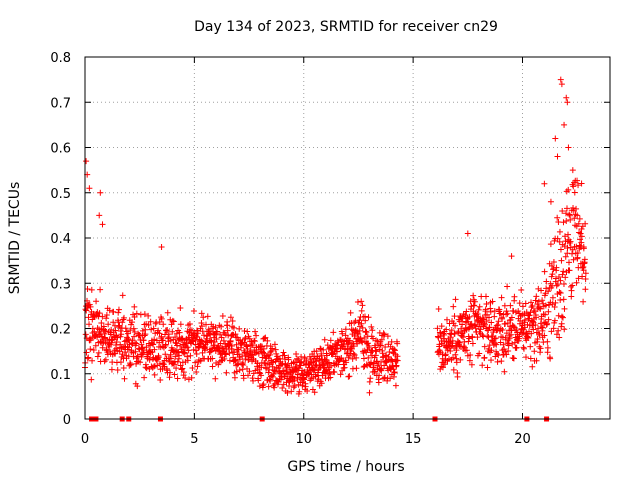 This screenshot has width=640, height=480. Describe the element at coordinates (60, 330) in the screenshot. I see `y-tick-label: 0.2` at that location.